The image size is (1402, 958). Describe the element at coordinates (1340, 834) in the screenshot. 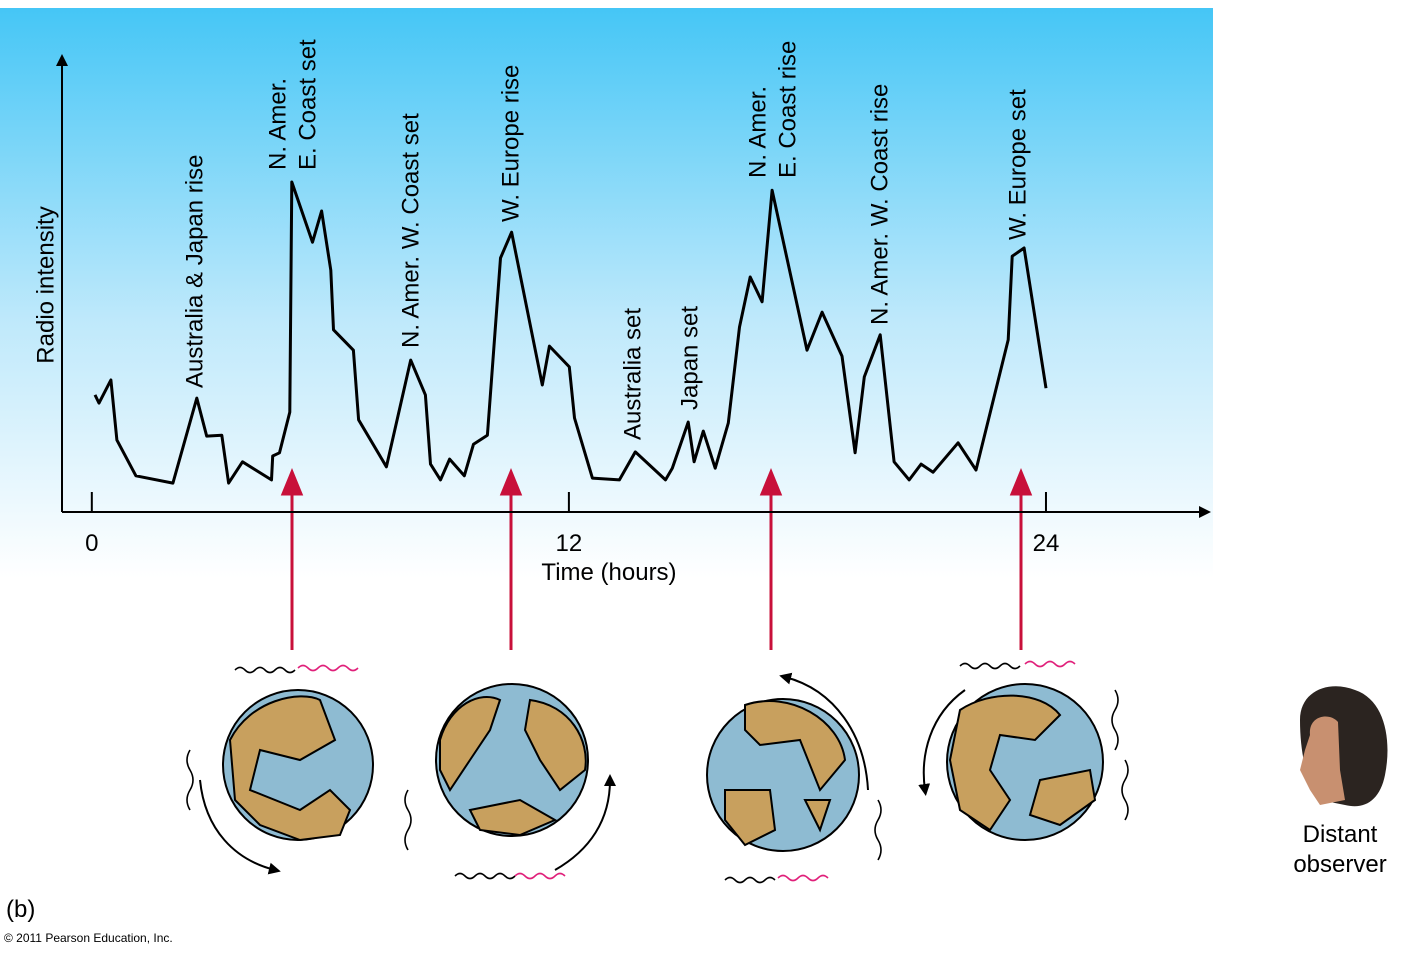

I see `observer-label: Distant` at that location.